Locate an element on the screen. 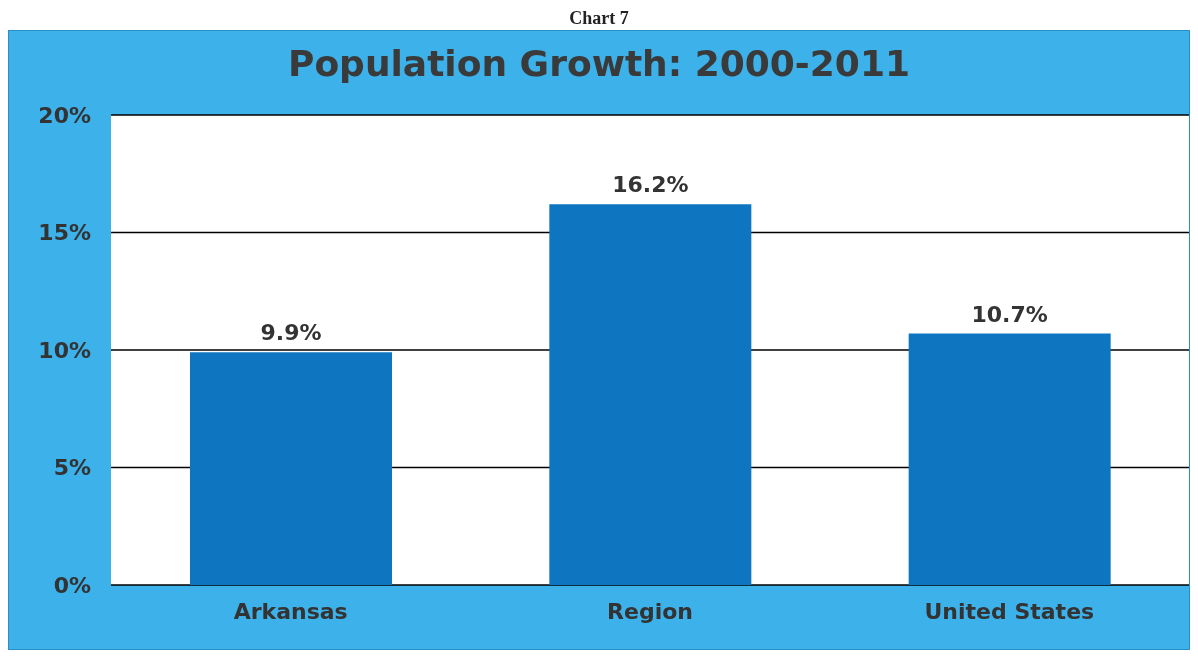 Image resolution: width=1198 pixels, height=664 pixels. y-tick-label: 5% is located at coordinates (72, 468).